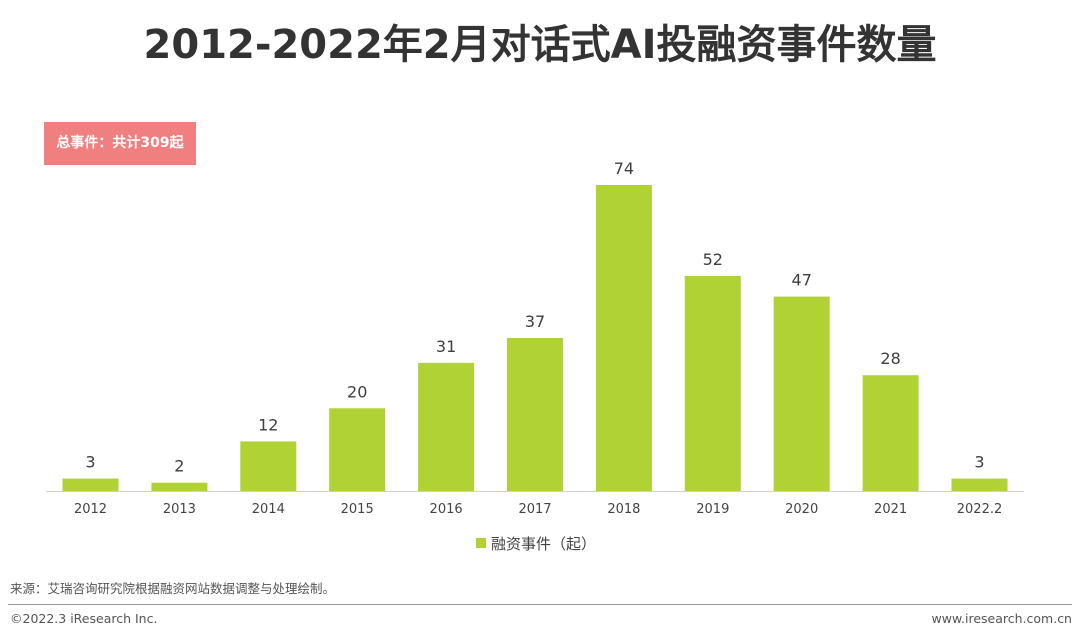 Image resolution: width=1080 pixels, height=642 pixels. What do you see at coordinates (624, 168) in the screenshot?
I see `data-label-2018: 74` at bounding box center [624, 168].